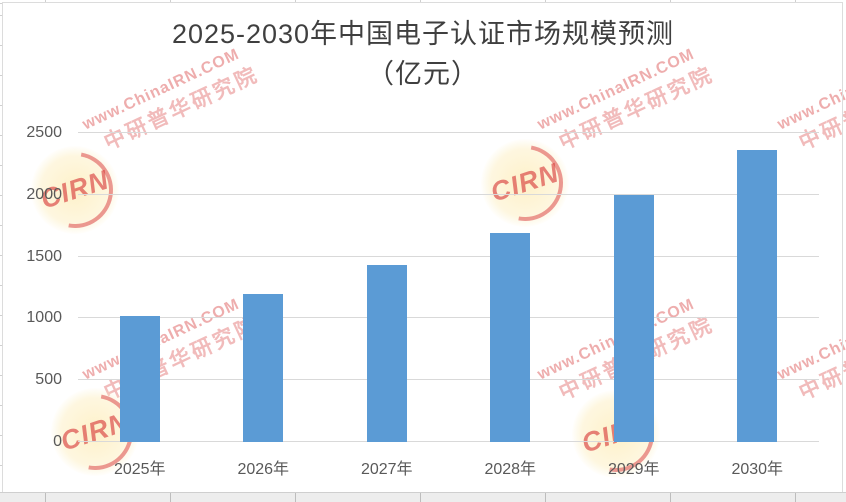 This screenshot has height=502, width=846. What do you see at coordinates (44, 194) in the screenshot?
I see `y-axis-tick-label: 2000` at bounding box center [44, 194].